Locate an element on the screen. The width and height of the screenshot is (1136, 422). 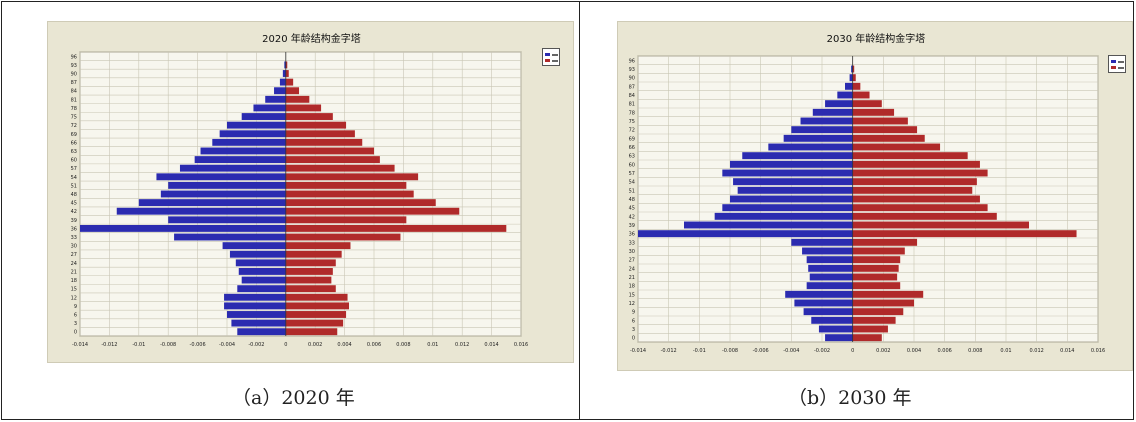
y-tick-label: 45 is located at coordinates (74, 204).